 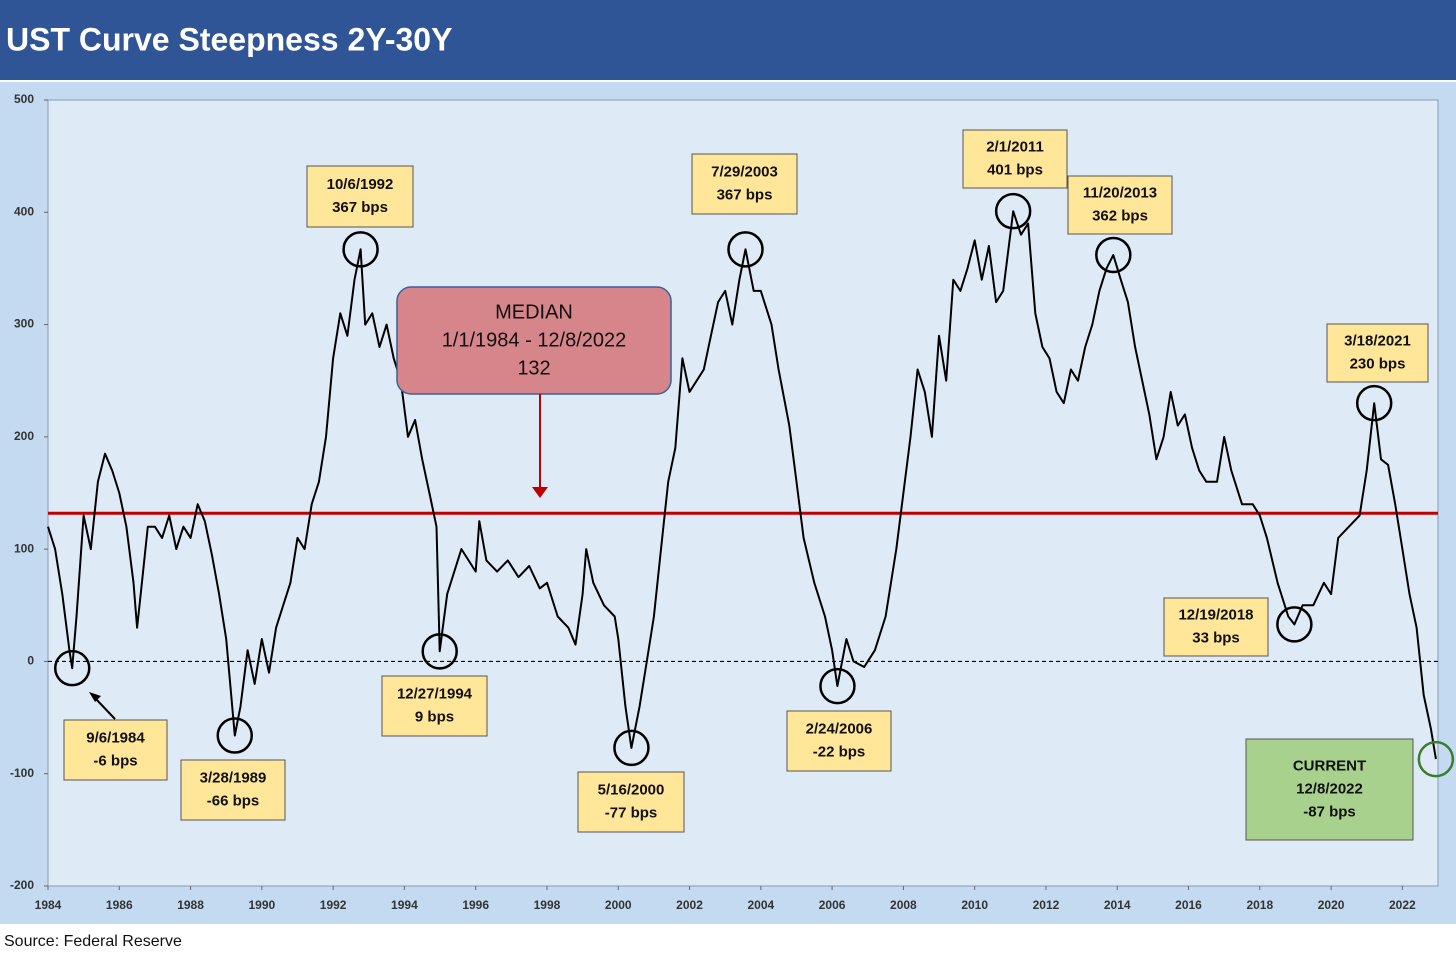 I want to click on x-tick-label: 2014, so click(x=1117, y=905).